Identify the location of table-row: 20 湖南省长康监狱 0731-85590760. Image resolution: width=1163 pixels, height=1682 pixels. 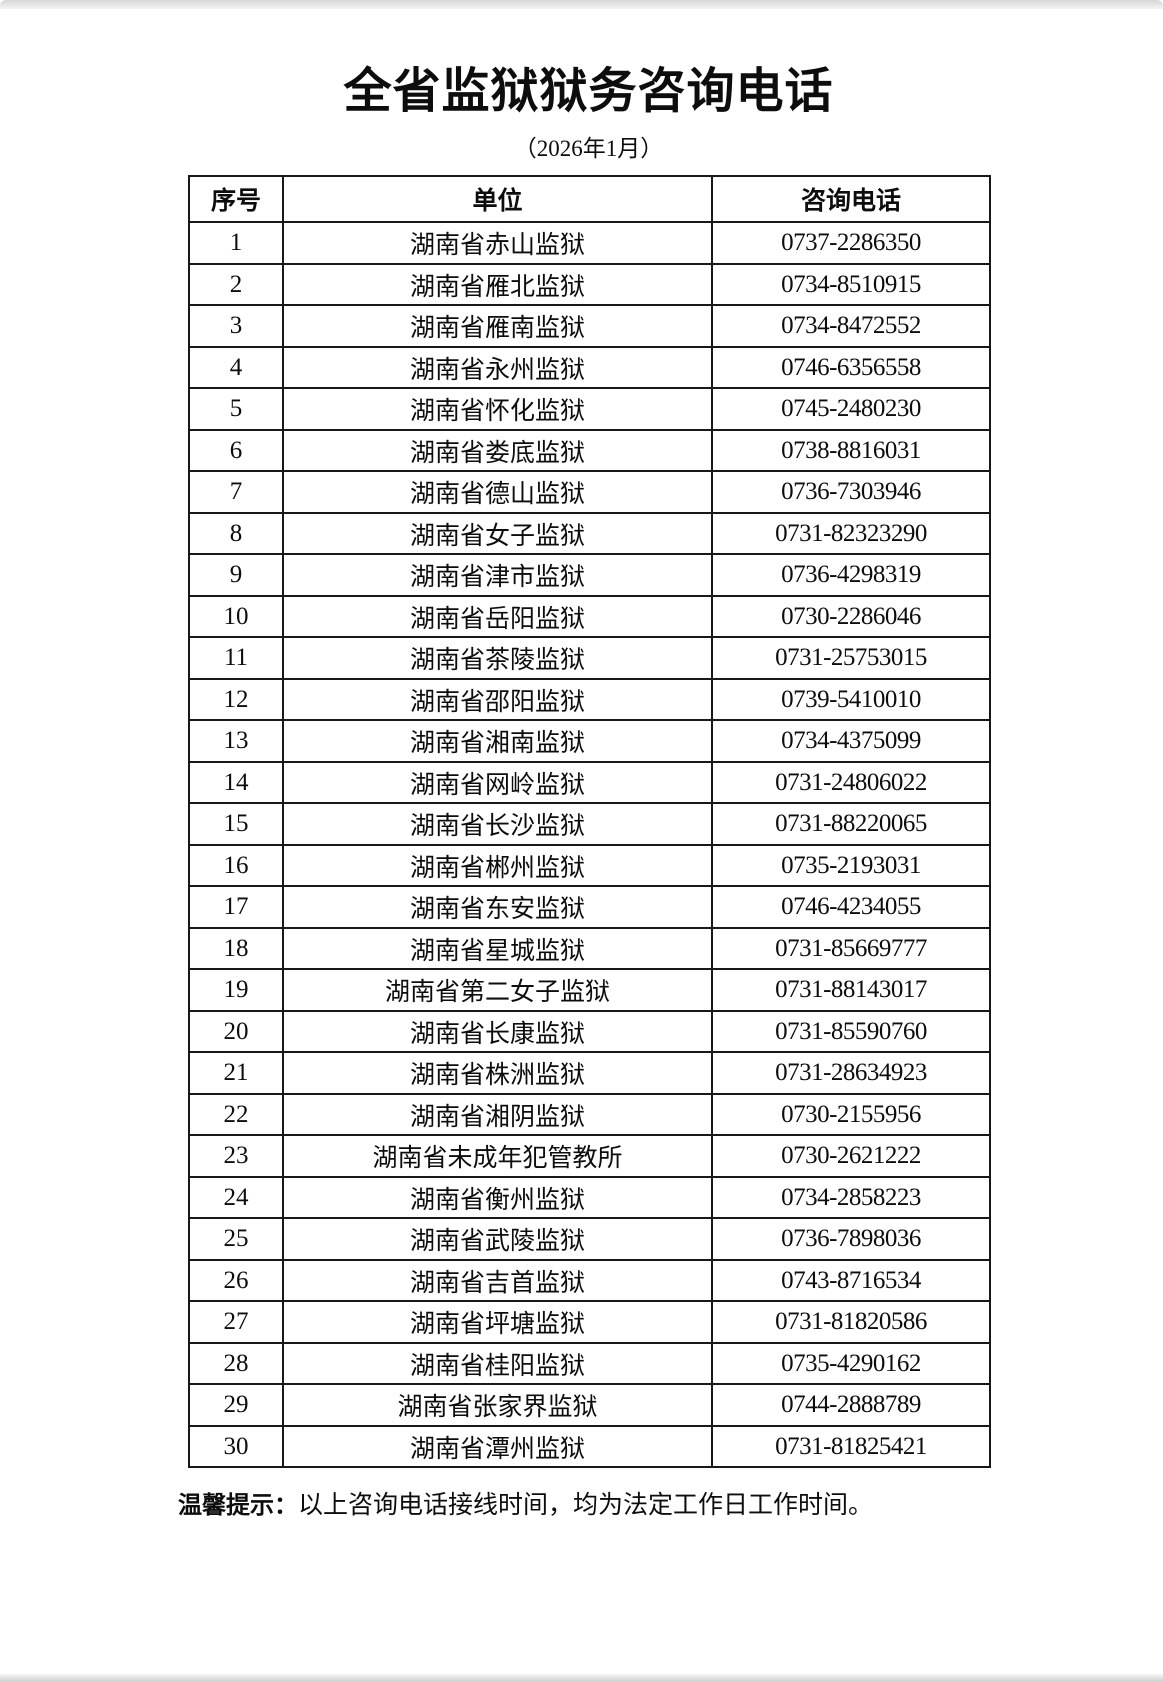
(589, 1031).